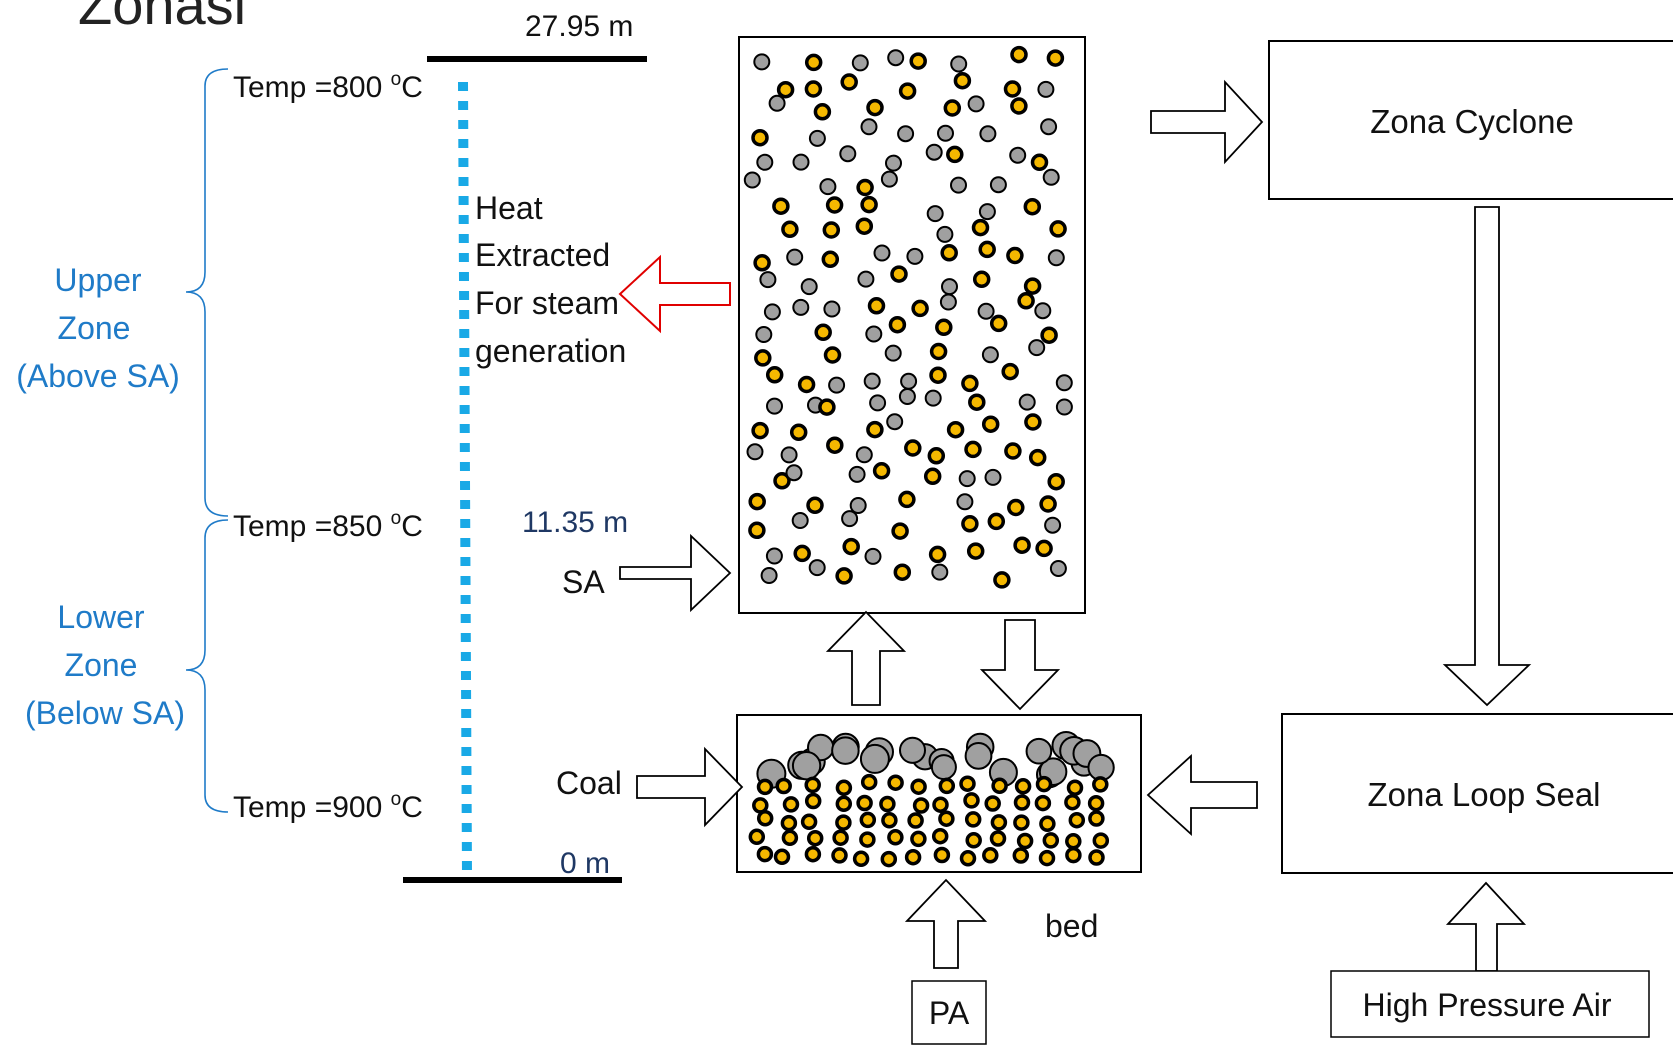  I want to click on temp-top-sup: o, so click(396, 79).